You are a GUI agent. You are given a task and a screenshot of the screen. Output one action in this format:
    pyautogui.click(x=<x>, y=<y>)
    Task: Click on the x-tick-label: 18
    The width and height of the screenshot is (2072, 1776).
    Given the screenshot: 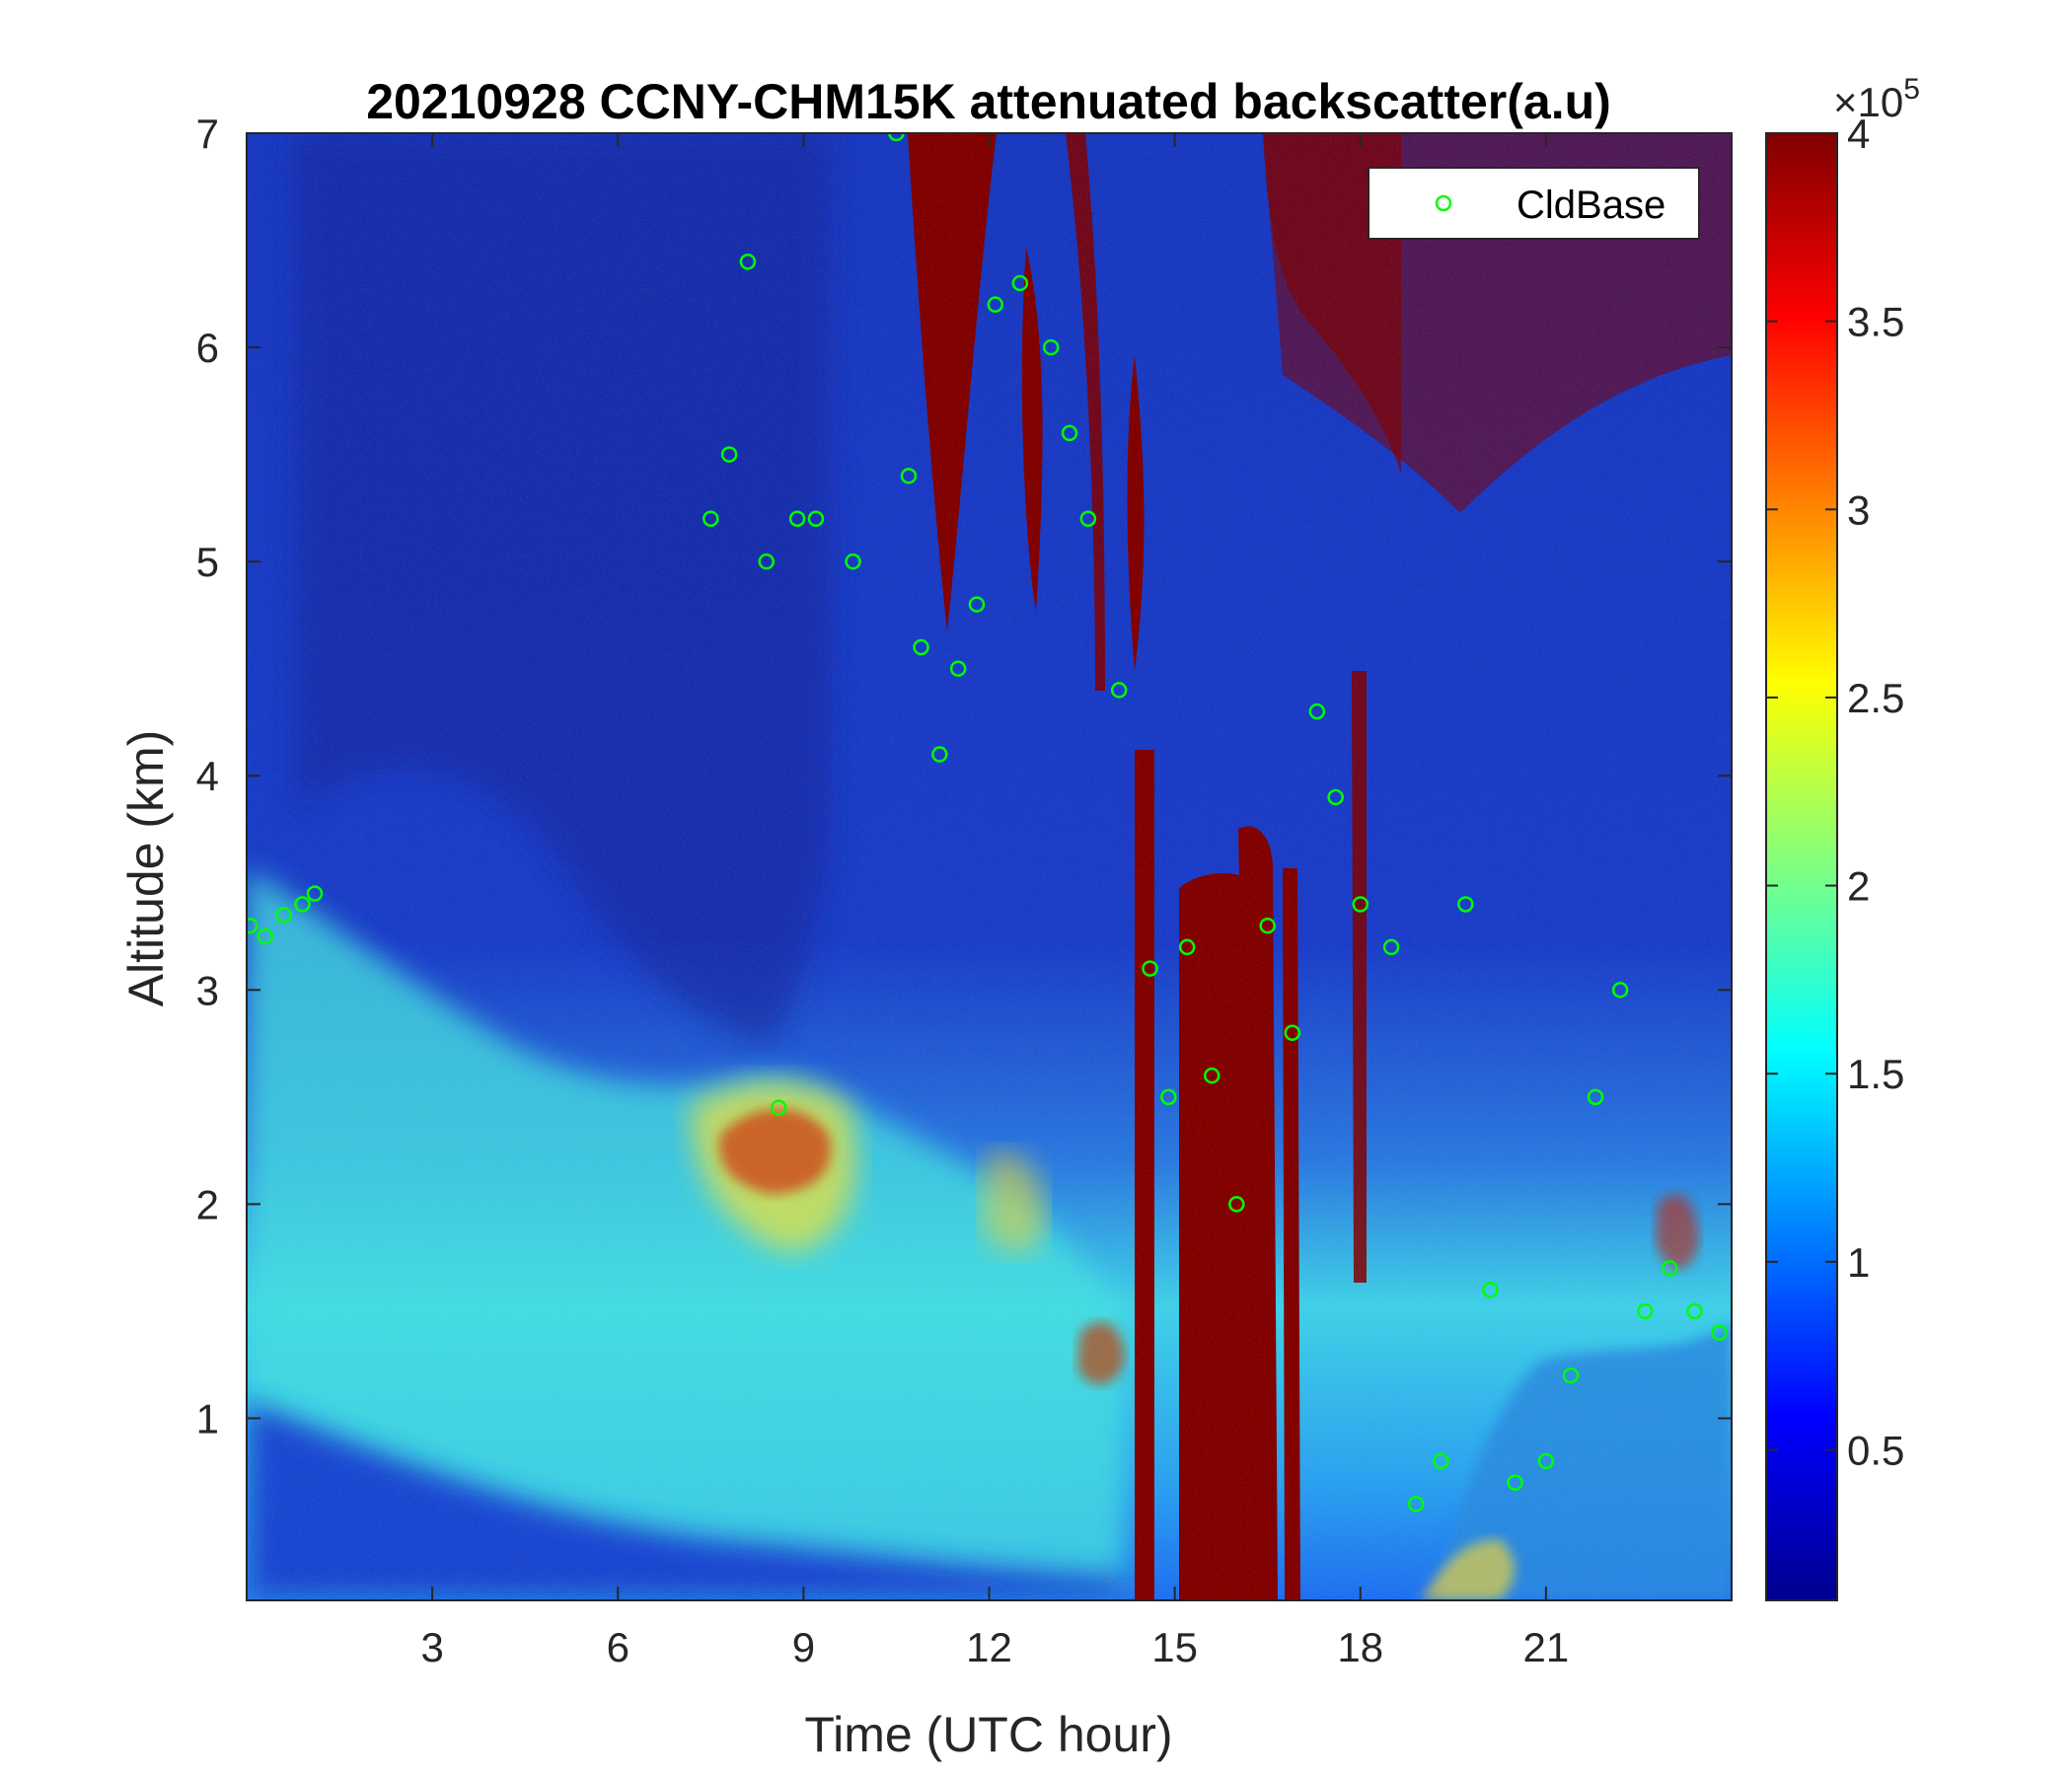 What is the action you would take?
    pyautogui.click(x=1360, y=1647)
    